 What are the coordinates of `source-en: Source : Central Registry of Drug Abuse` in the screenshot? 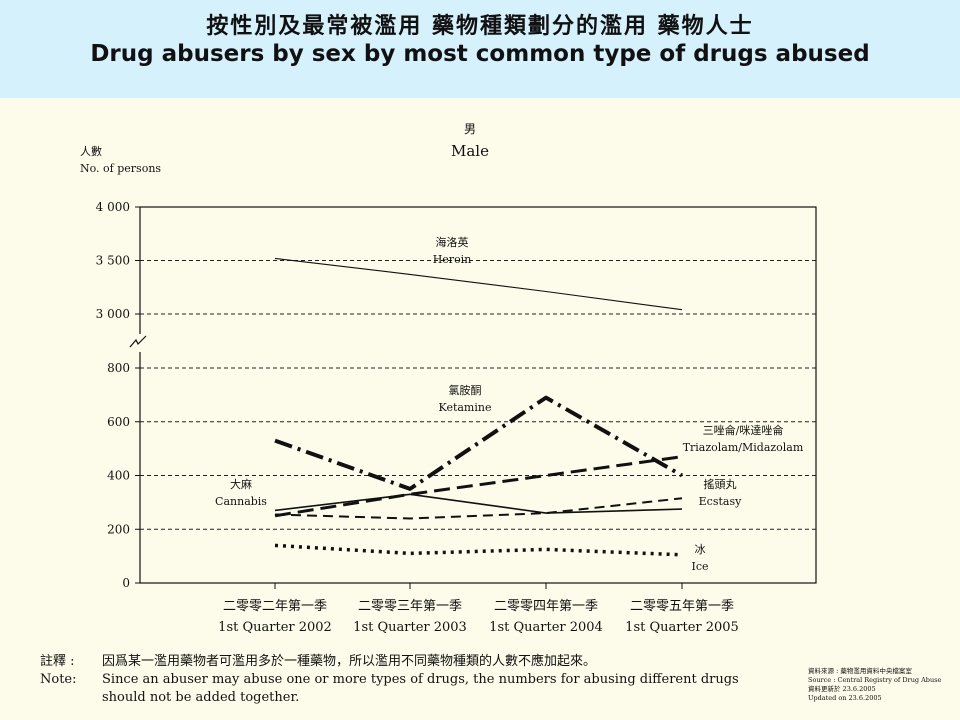 It's located at (875, 680).